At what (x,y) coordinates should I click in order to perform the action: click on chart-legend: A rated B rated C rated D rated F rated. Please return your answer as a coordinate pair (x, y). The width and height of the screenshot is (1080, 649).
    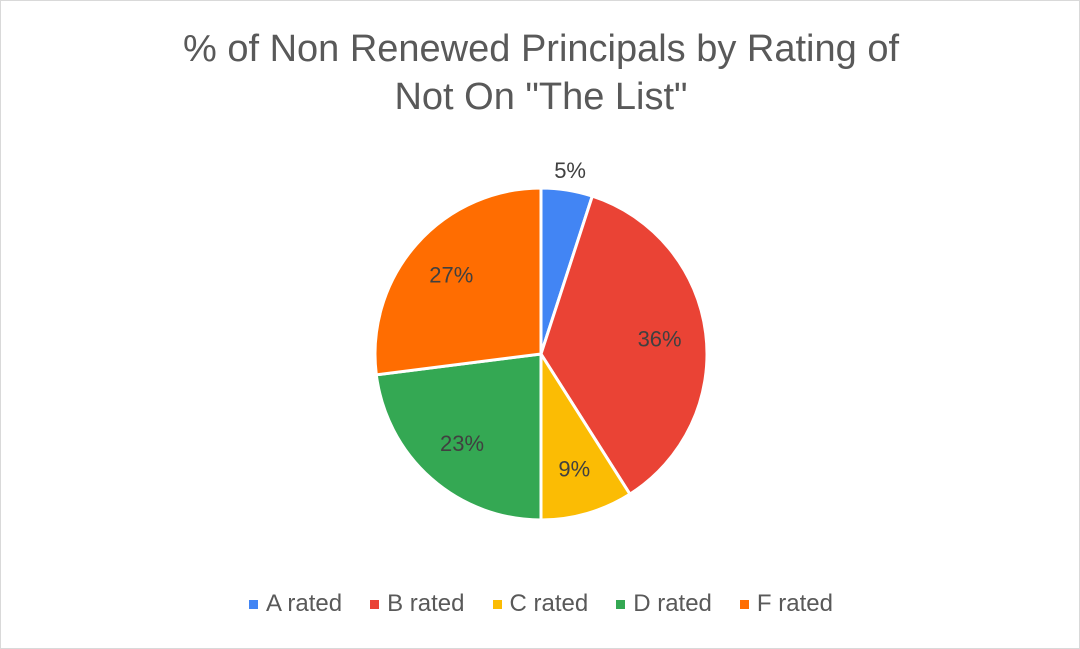
    Looking at the image, I should click on (540, 604).